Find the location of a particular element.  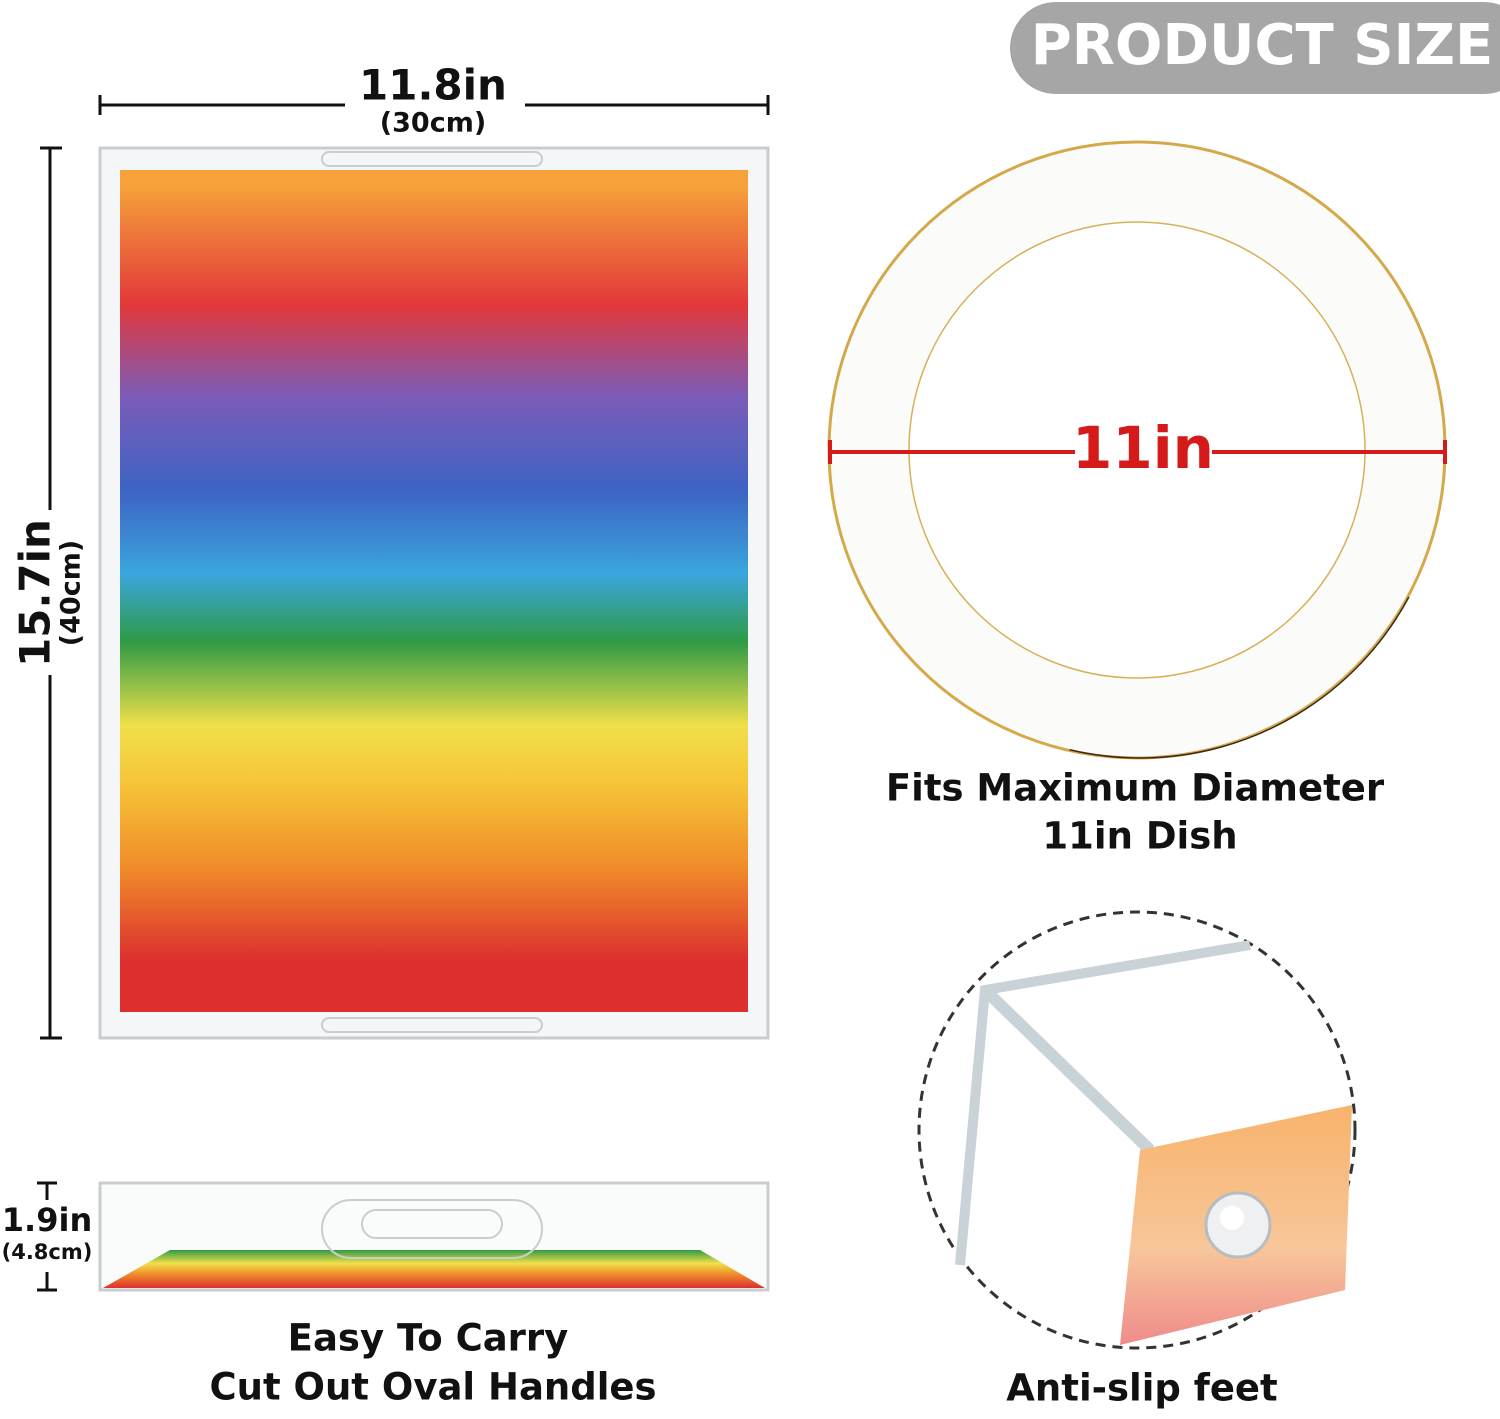

badge-text: PRODUCT SIZE is located at coordinates (1262, 45).